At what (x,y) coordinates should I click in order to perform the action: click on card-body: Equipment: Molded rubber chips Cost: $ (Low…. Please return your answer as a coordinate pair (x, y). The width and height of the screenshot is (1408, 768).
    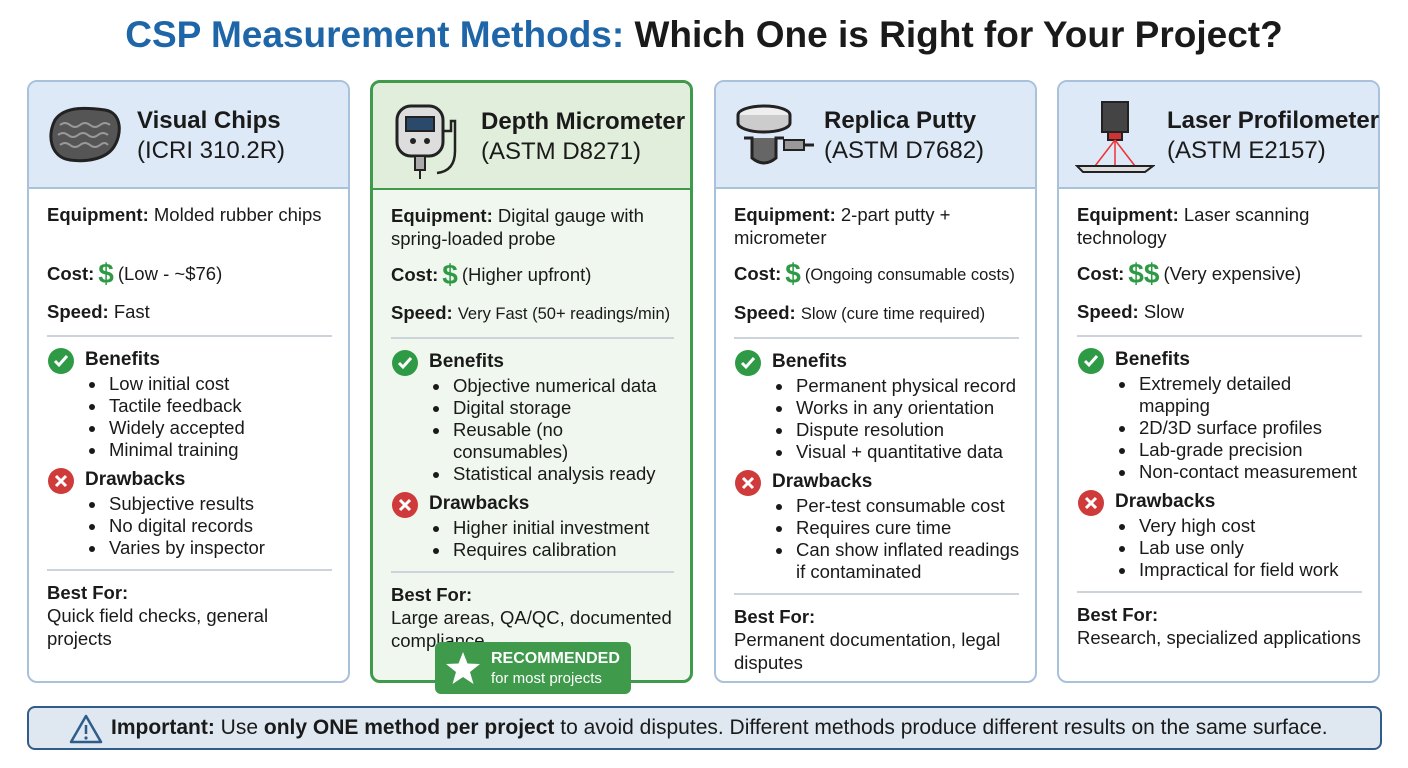
    Looking at the image, I should click on (188, 419).